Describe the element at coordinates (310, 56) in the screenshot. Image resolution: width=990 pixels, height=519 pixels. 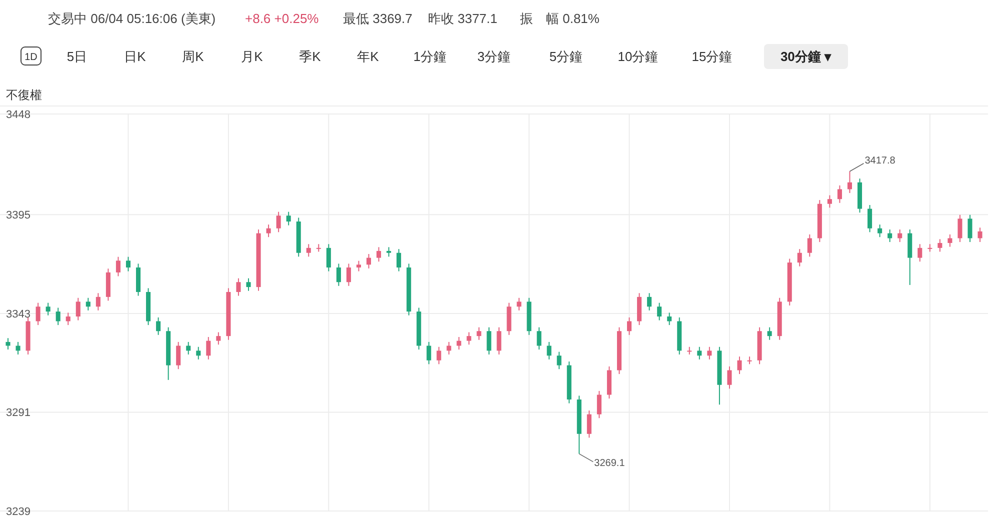
I see `text: 季K` at that location.